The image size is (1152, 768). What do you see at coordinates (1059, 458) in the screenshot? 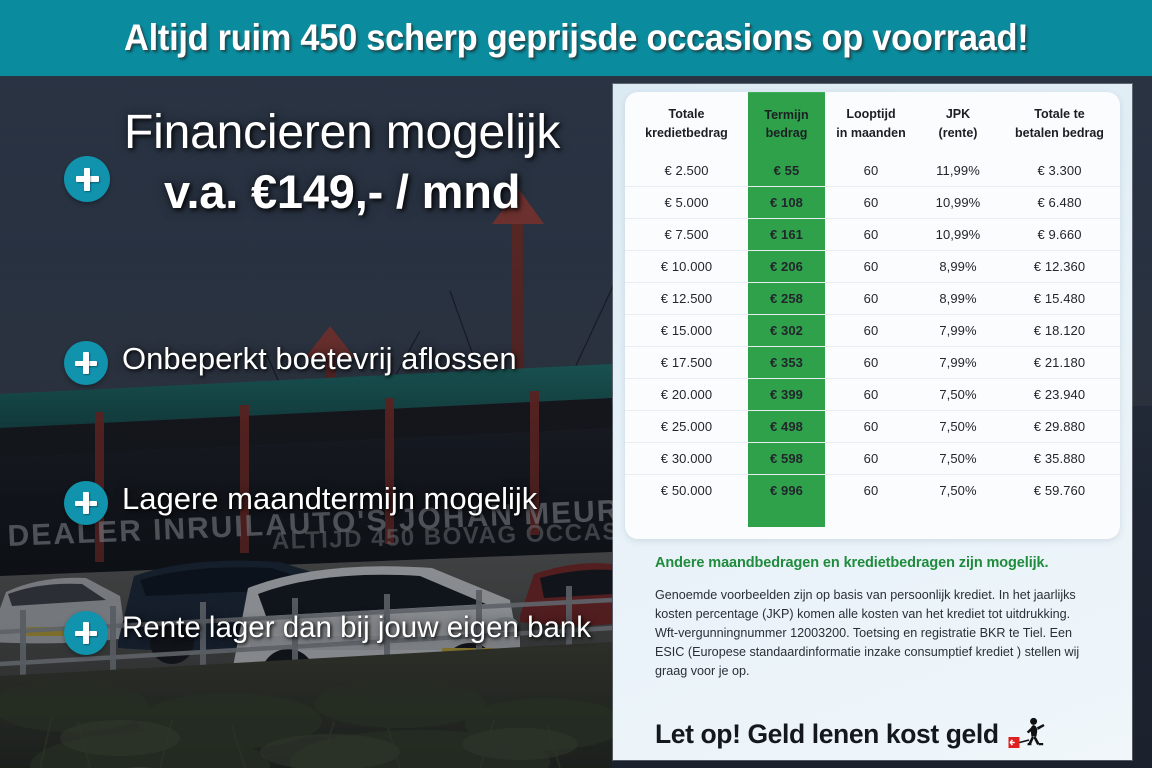
I see `table-cell: € 35.880` at bounding box center [1059, 458].